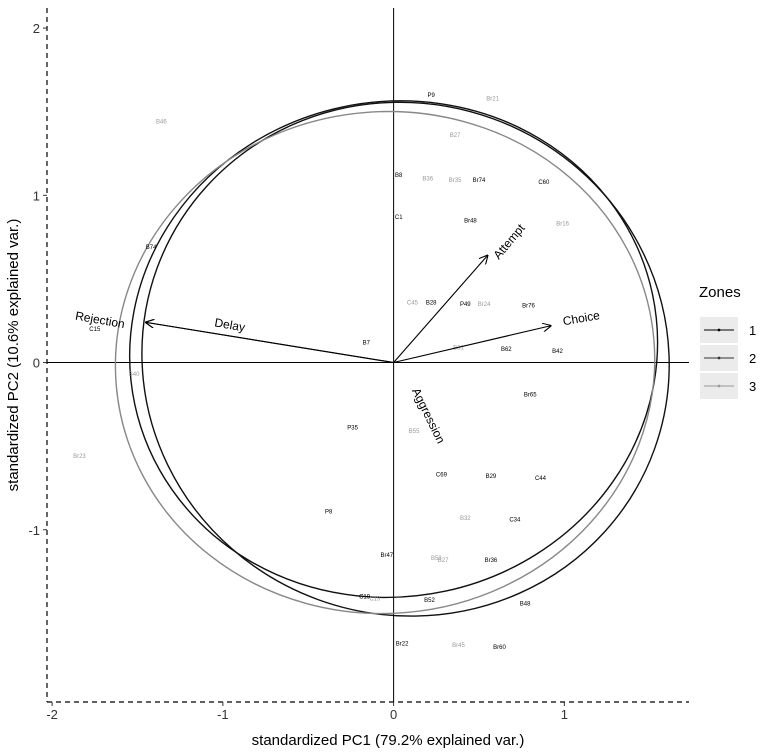 This screenshot has height=753, width=765. Describe the element at coordinates (515, 521) in the screenshot. I see `point-label: C34` at that location.